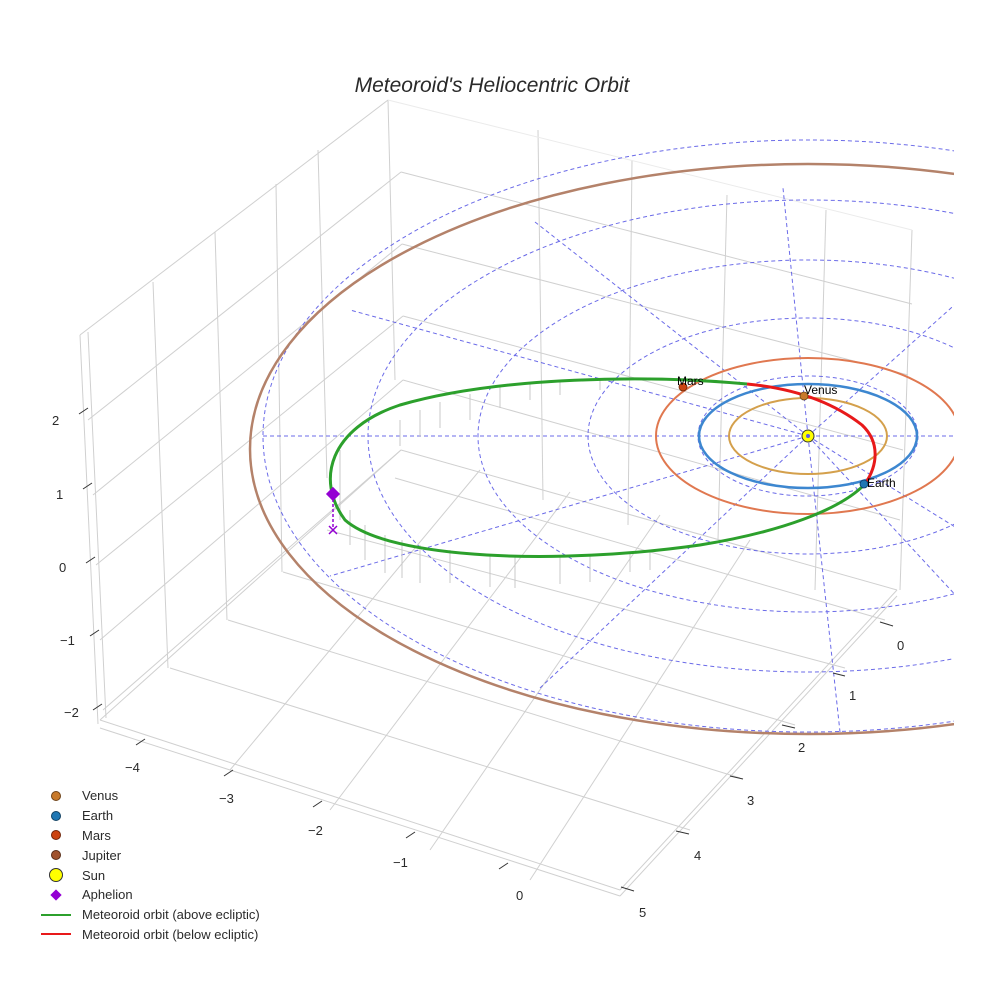 This screenshot has height=984, width=984. Describe the element at coordinates (642, 912) in the screenshot. I see `svg-text: 5` at that location.